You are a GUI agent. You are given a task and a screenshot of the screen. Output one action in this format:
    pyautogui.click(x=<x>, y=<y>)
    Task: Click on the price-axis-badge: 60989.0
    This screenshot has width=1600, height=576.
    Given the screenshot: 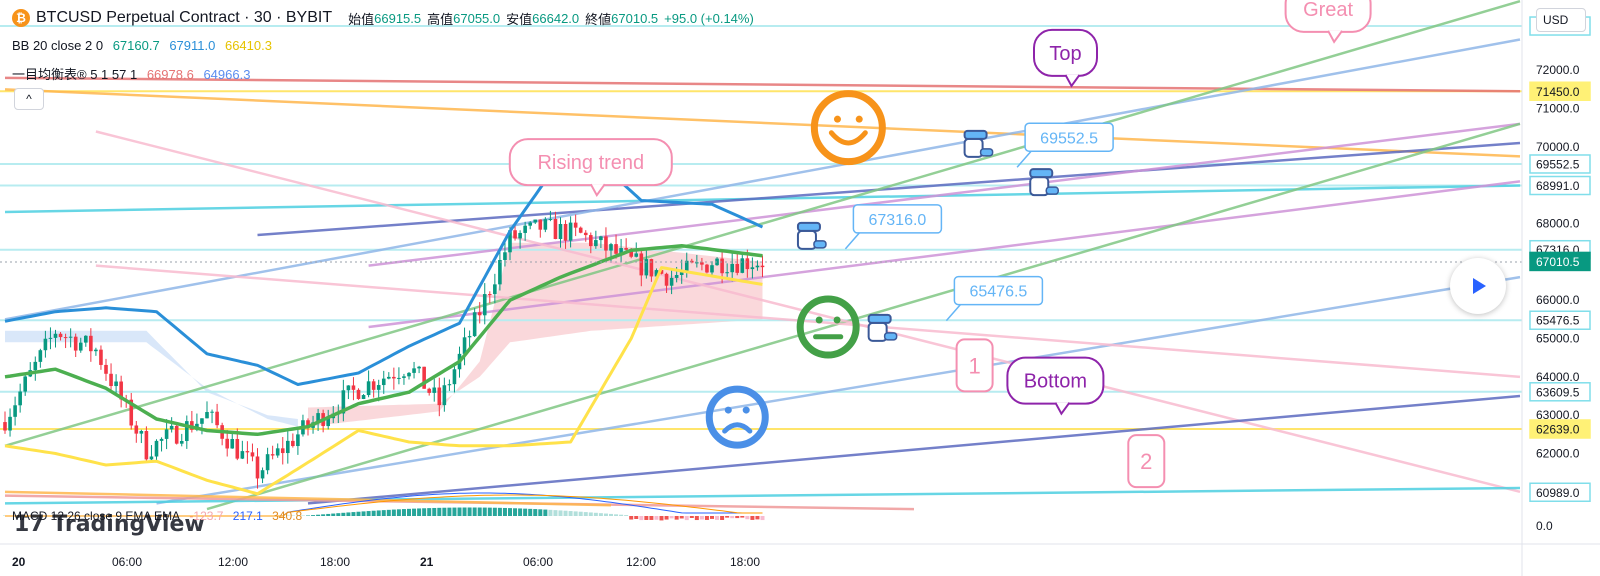 What is the action you would take?
    pyautogui.click(x=1560, y=492)
    